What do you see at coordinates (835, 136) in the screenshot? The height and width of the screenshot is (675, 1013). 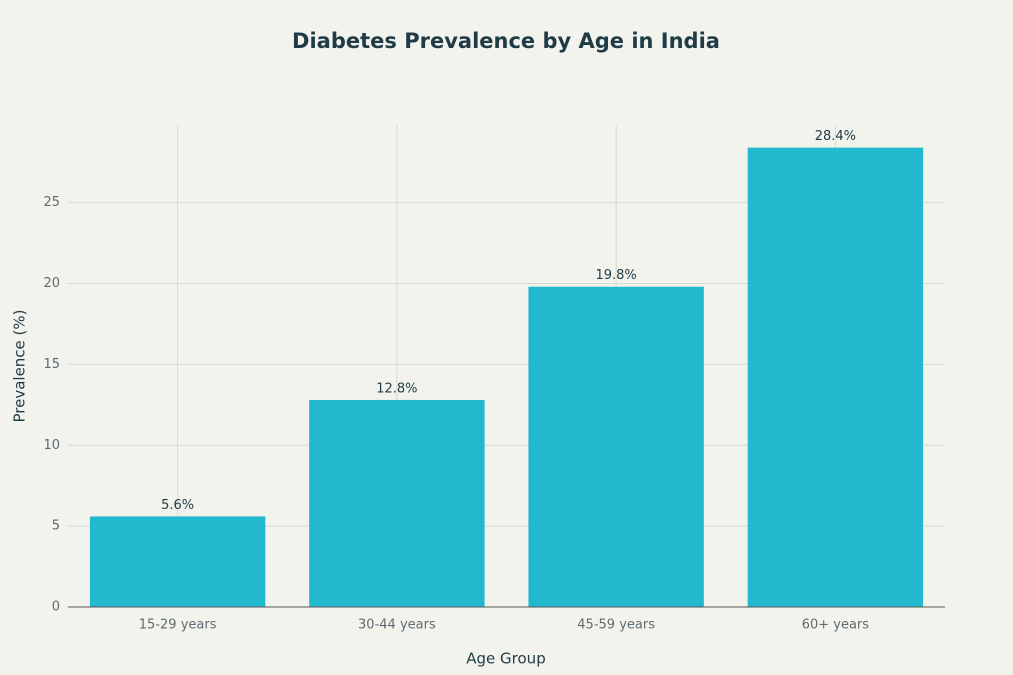 I see `value-label: 28.4%` at bounding box center [835, 136].